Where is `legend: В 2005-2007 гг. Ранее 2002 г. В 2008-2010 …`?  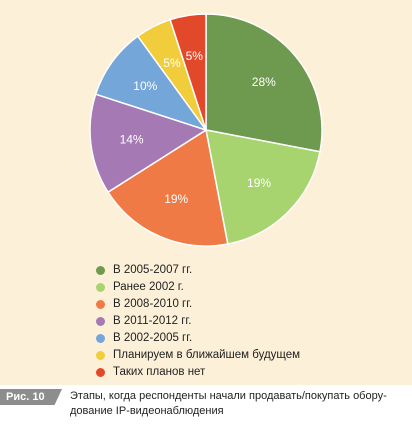
legend: В 2005-2007 гг. Ранее 2002 г. В 2008-2010 … is located at coordinates (198, 321).